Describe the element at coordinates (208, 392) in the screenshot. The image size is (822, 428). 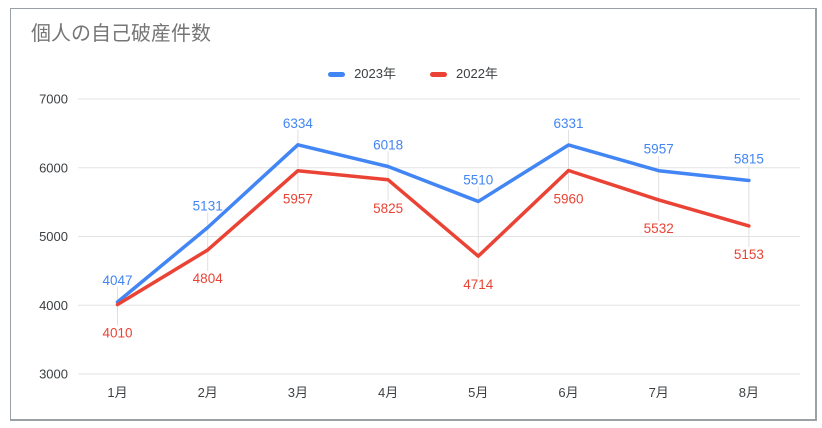
I see `x-axis-tick-label: 2月` at that location.